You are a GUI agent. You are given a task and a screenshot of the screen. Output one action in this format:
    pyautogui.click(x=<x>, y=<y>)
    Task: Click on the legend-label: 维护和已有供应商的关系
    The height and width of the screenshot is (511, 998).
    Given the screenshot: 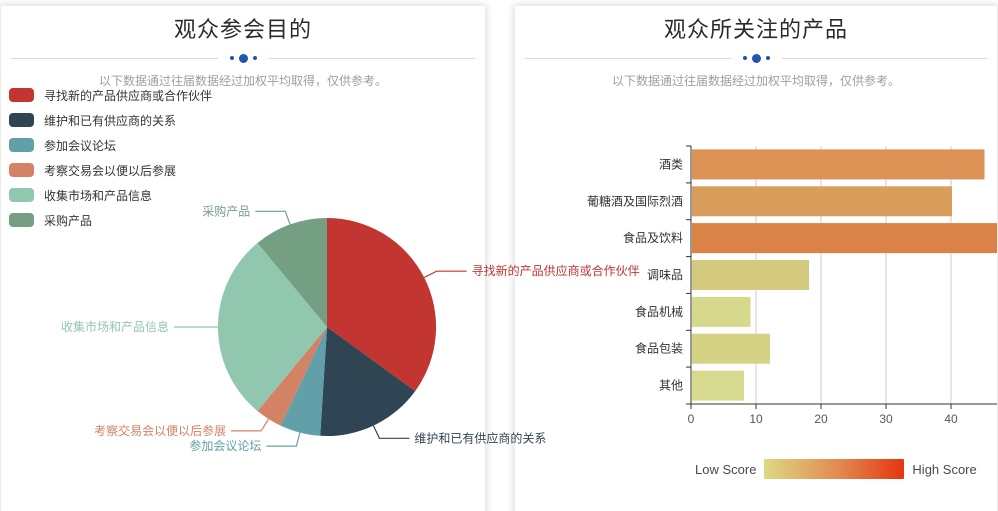 What is the action you would take?
    pyautogui.click(x=110, y=120)
    